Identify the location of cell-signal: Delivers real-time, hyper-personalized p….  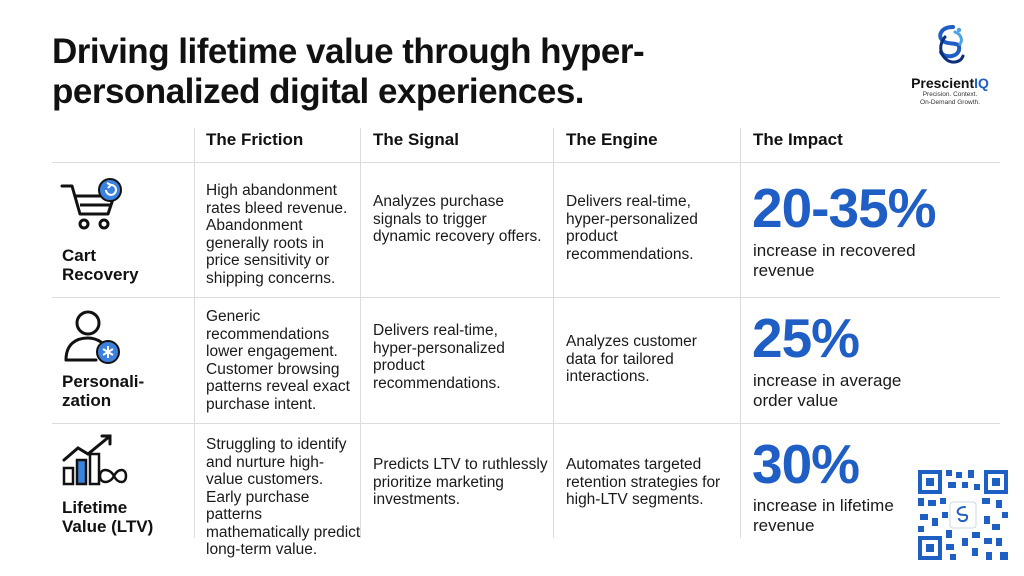
(439, 357).